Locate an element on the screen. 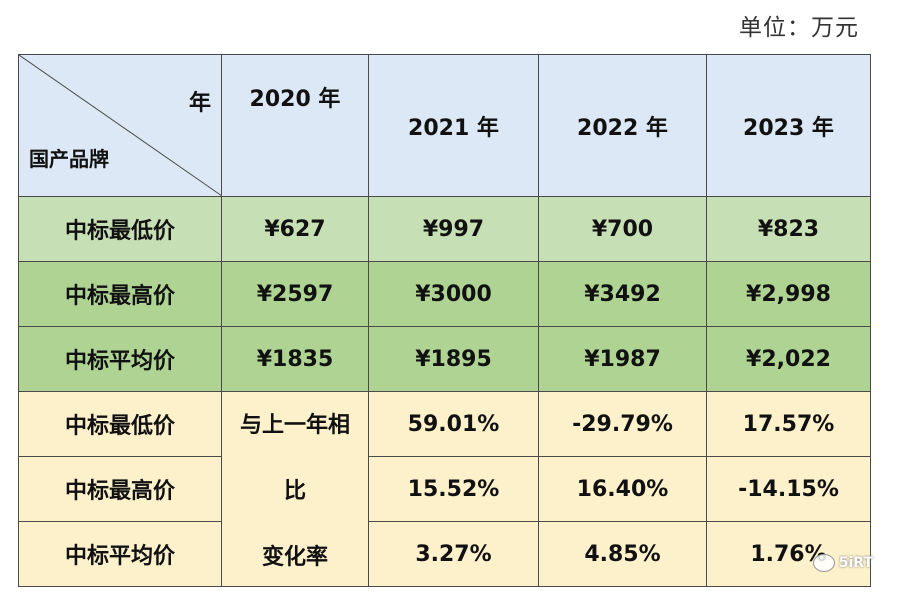 This screenshot has width=903, height=598. change-label-line: 变化率 is located at coordinates (294, 557).